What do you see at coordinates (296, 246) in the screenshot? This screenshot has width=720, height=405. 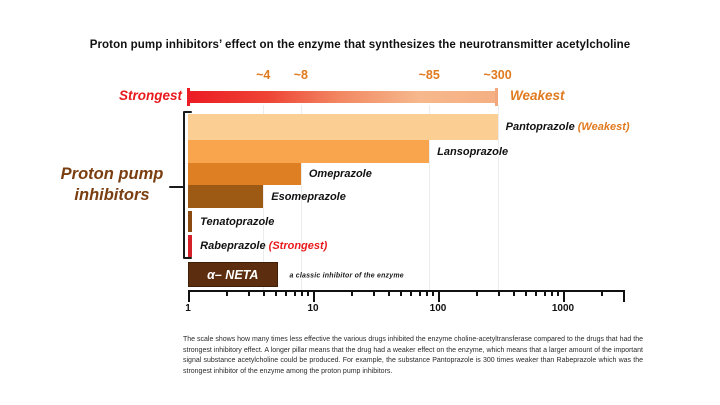 I see `drug-rank-suffix: (Strongest)` at bounding box center [296, 246].